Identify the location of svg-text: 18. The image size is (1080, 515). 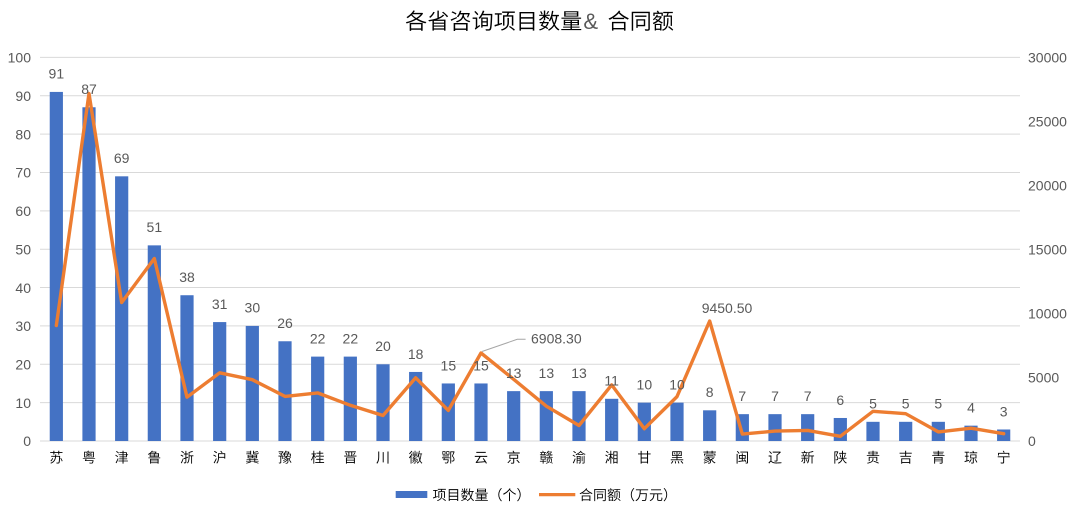
(416, 354).